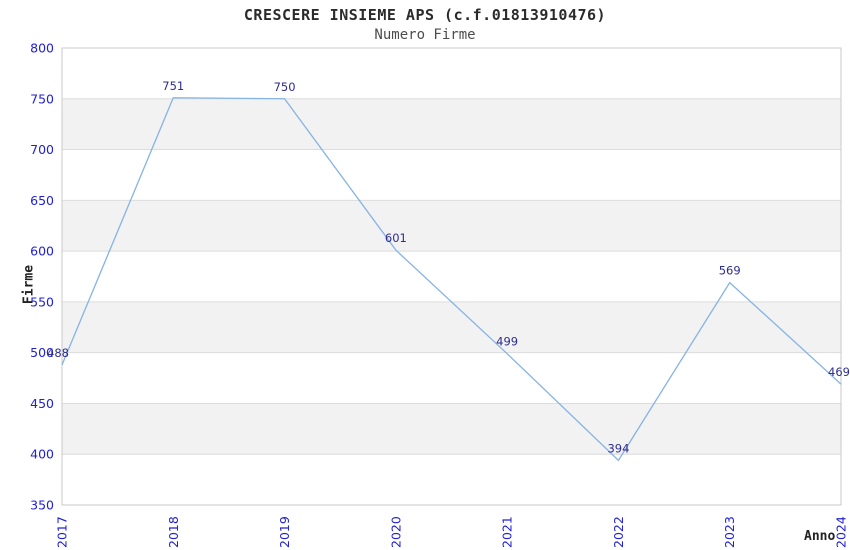 The image size is (850, 550). What do you see at coordinates (173, 86) in the screenshot?
I see `data-point-label: 751` at bounding box center [173, 86].